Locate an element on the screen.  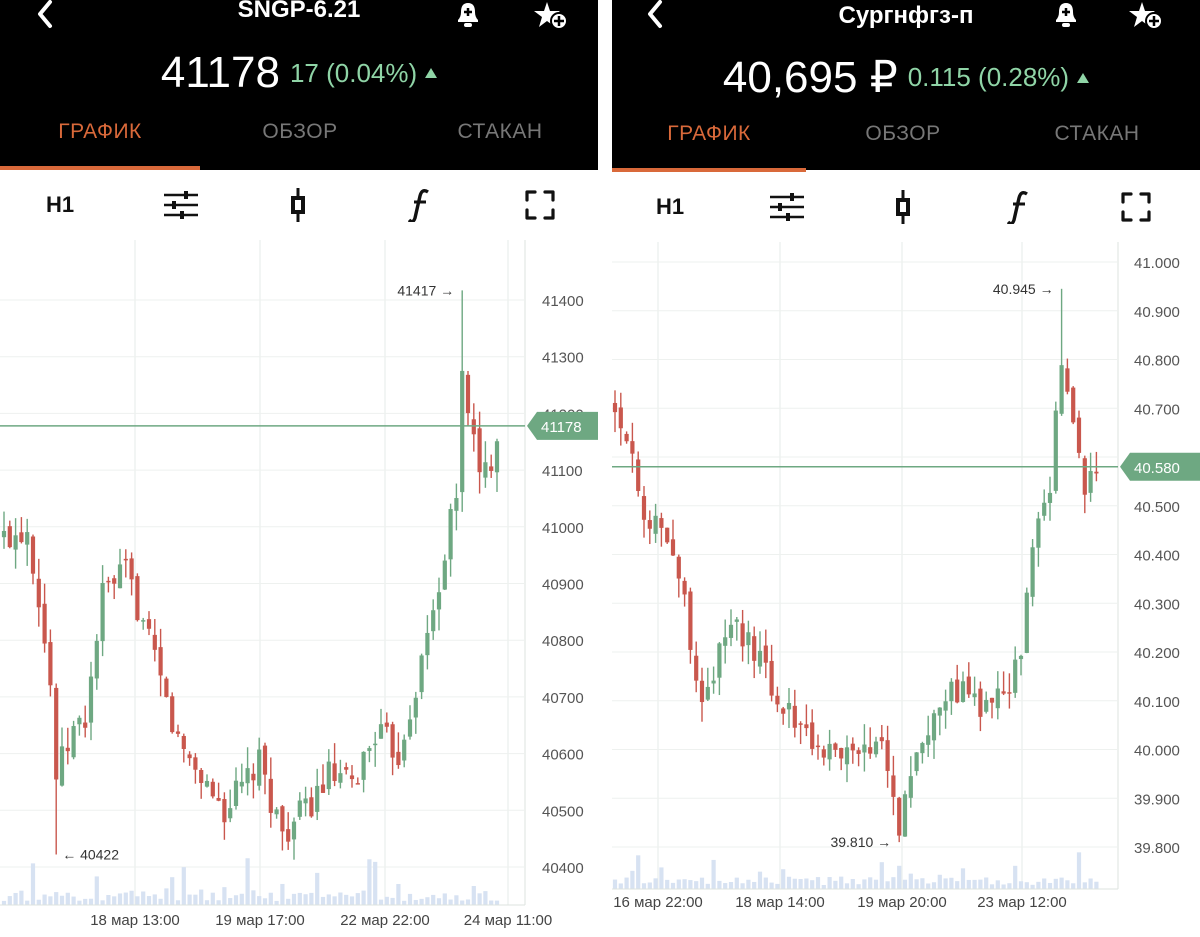
max-price-label: 40.945 → is located at coordinates (1023, 289).